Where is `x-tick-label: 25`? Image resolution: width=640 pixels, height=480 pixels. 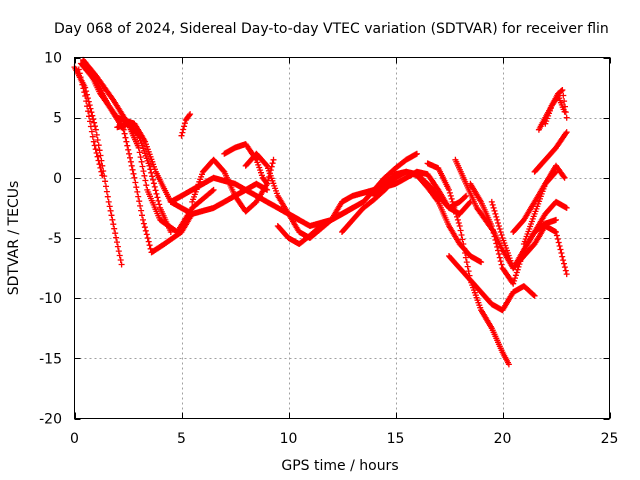 x-tick-label: 25 is located at coordinates (610, 439).